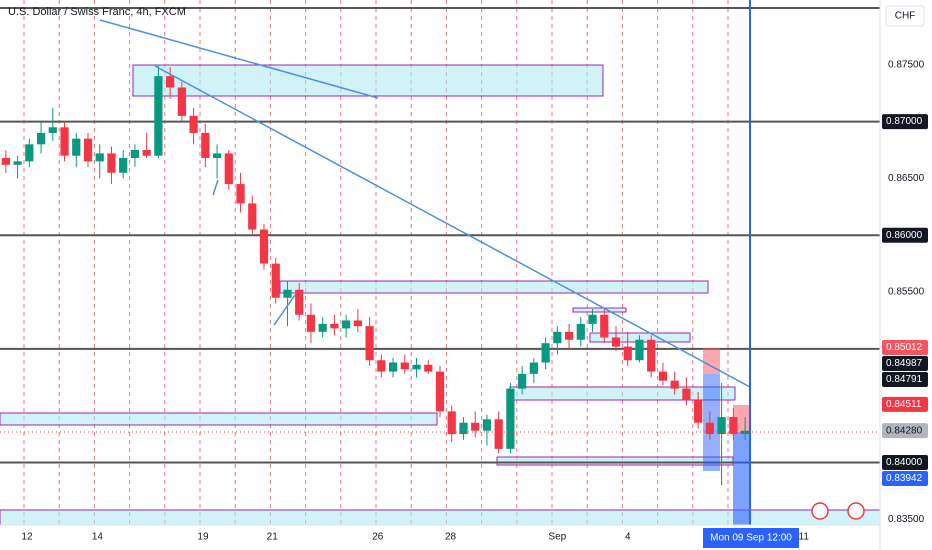  Describe the element at coordinates (273, 537) in the screenshot. I see `x-tick-label: 21` at that location.